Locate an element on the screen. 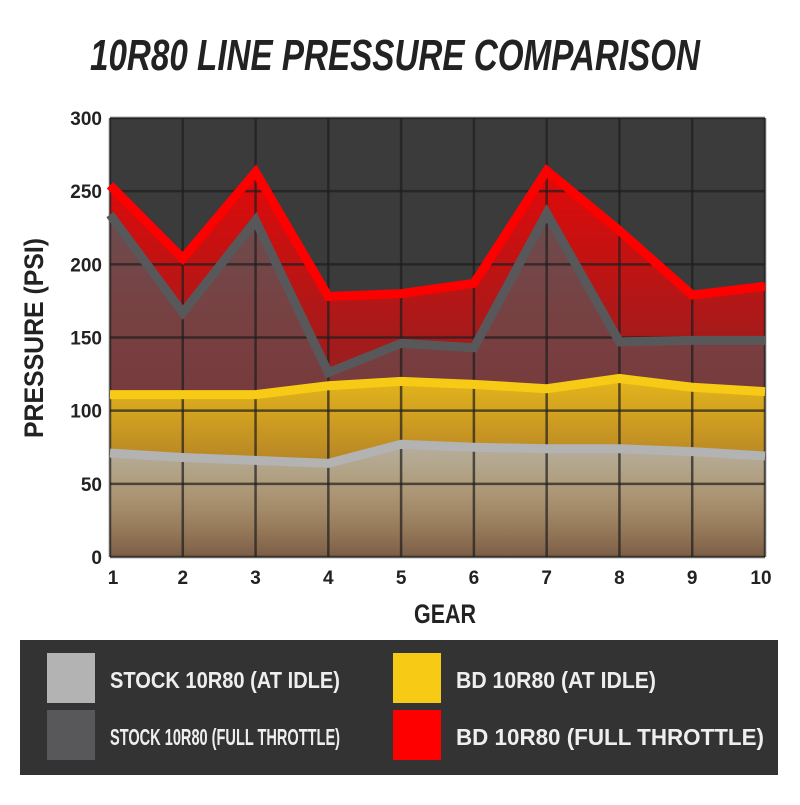  x-tick-label: 8 is located at coordinates (619, 578).